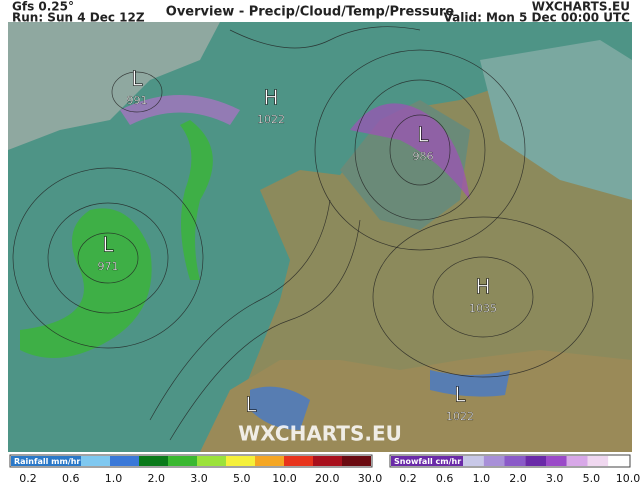 This screenshot has height=494, width=640. What do you see at coordinates (423, 156) in the screenshot?
I see `center-pressure: 986` at bounding box center [423, 156].